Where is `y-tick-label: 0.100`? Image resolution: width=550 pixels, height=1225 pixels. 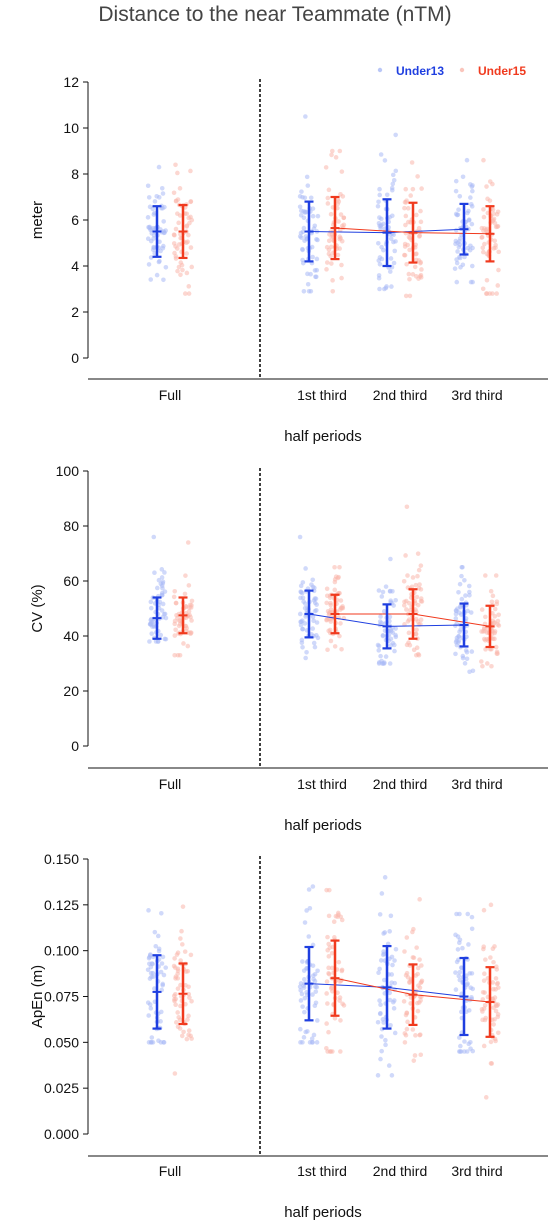
y-tick-label: 0.100 is located at coordinates (61, 951).